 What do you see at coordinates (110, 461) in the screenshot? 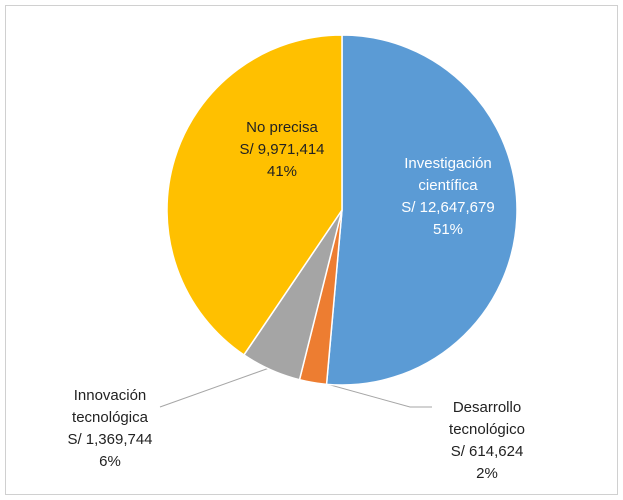
I see `label-percent: 6%` at bounding box center [110, 461].